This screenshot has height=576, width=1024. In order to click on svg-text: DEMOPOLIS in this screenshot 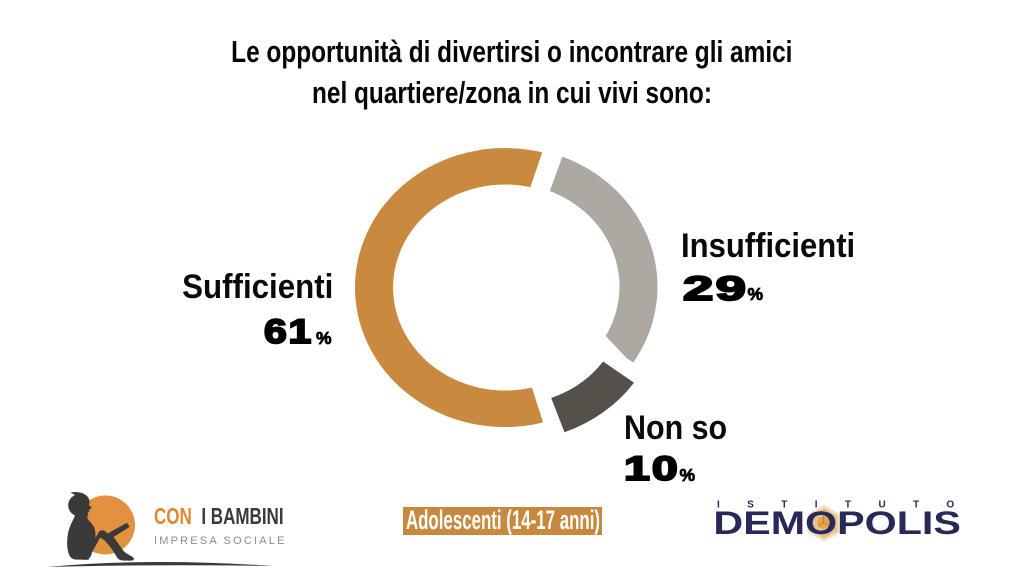, I will do `click(836, 523)`.